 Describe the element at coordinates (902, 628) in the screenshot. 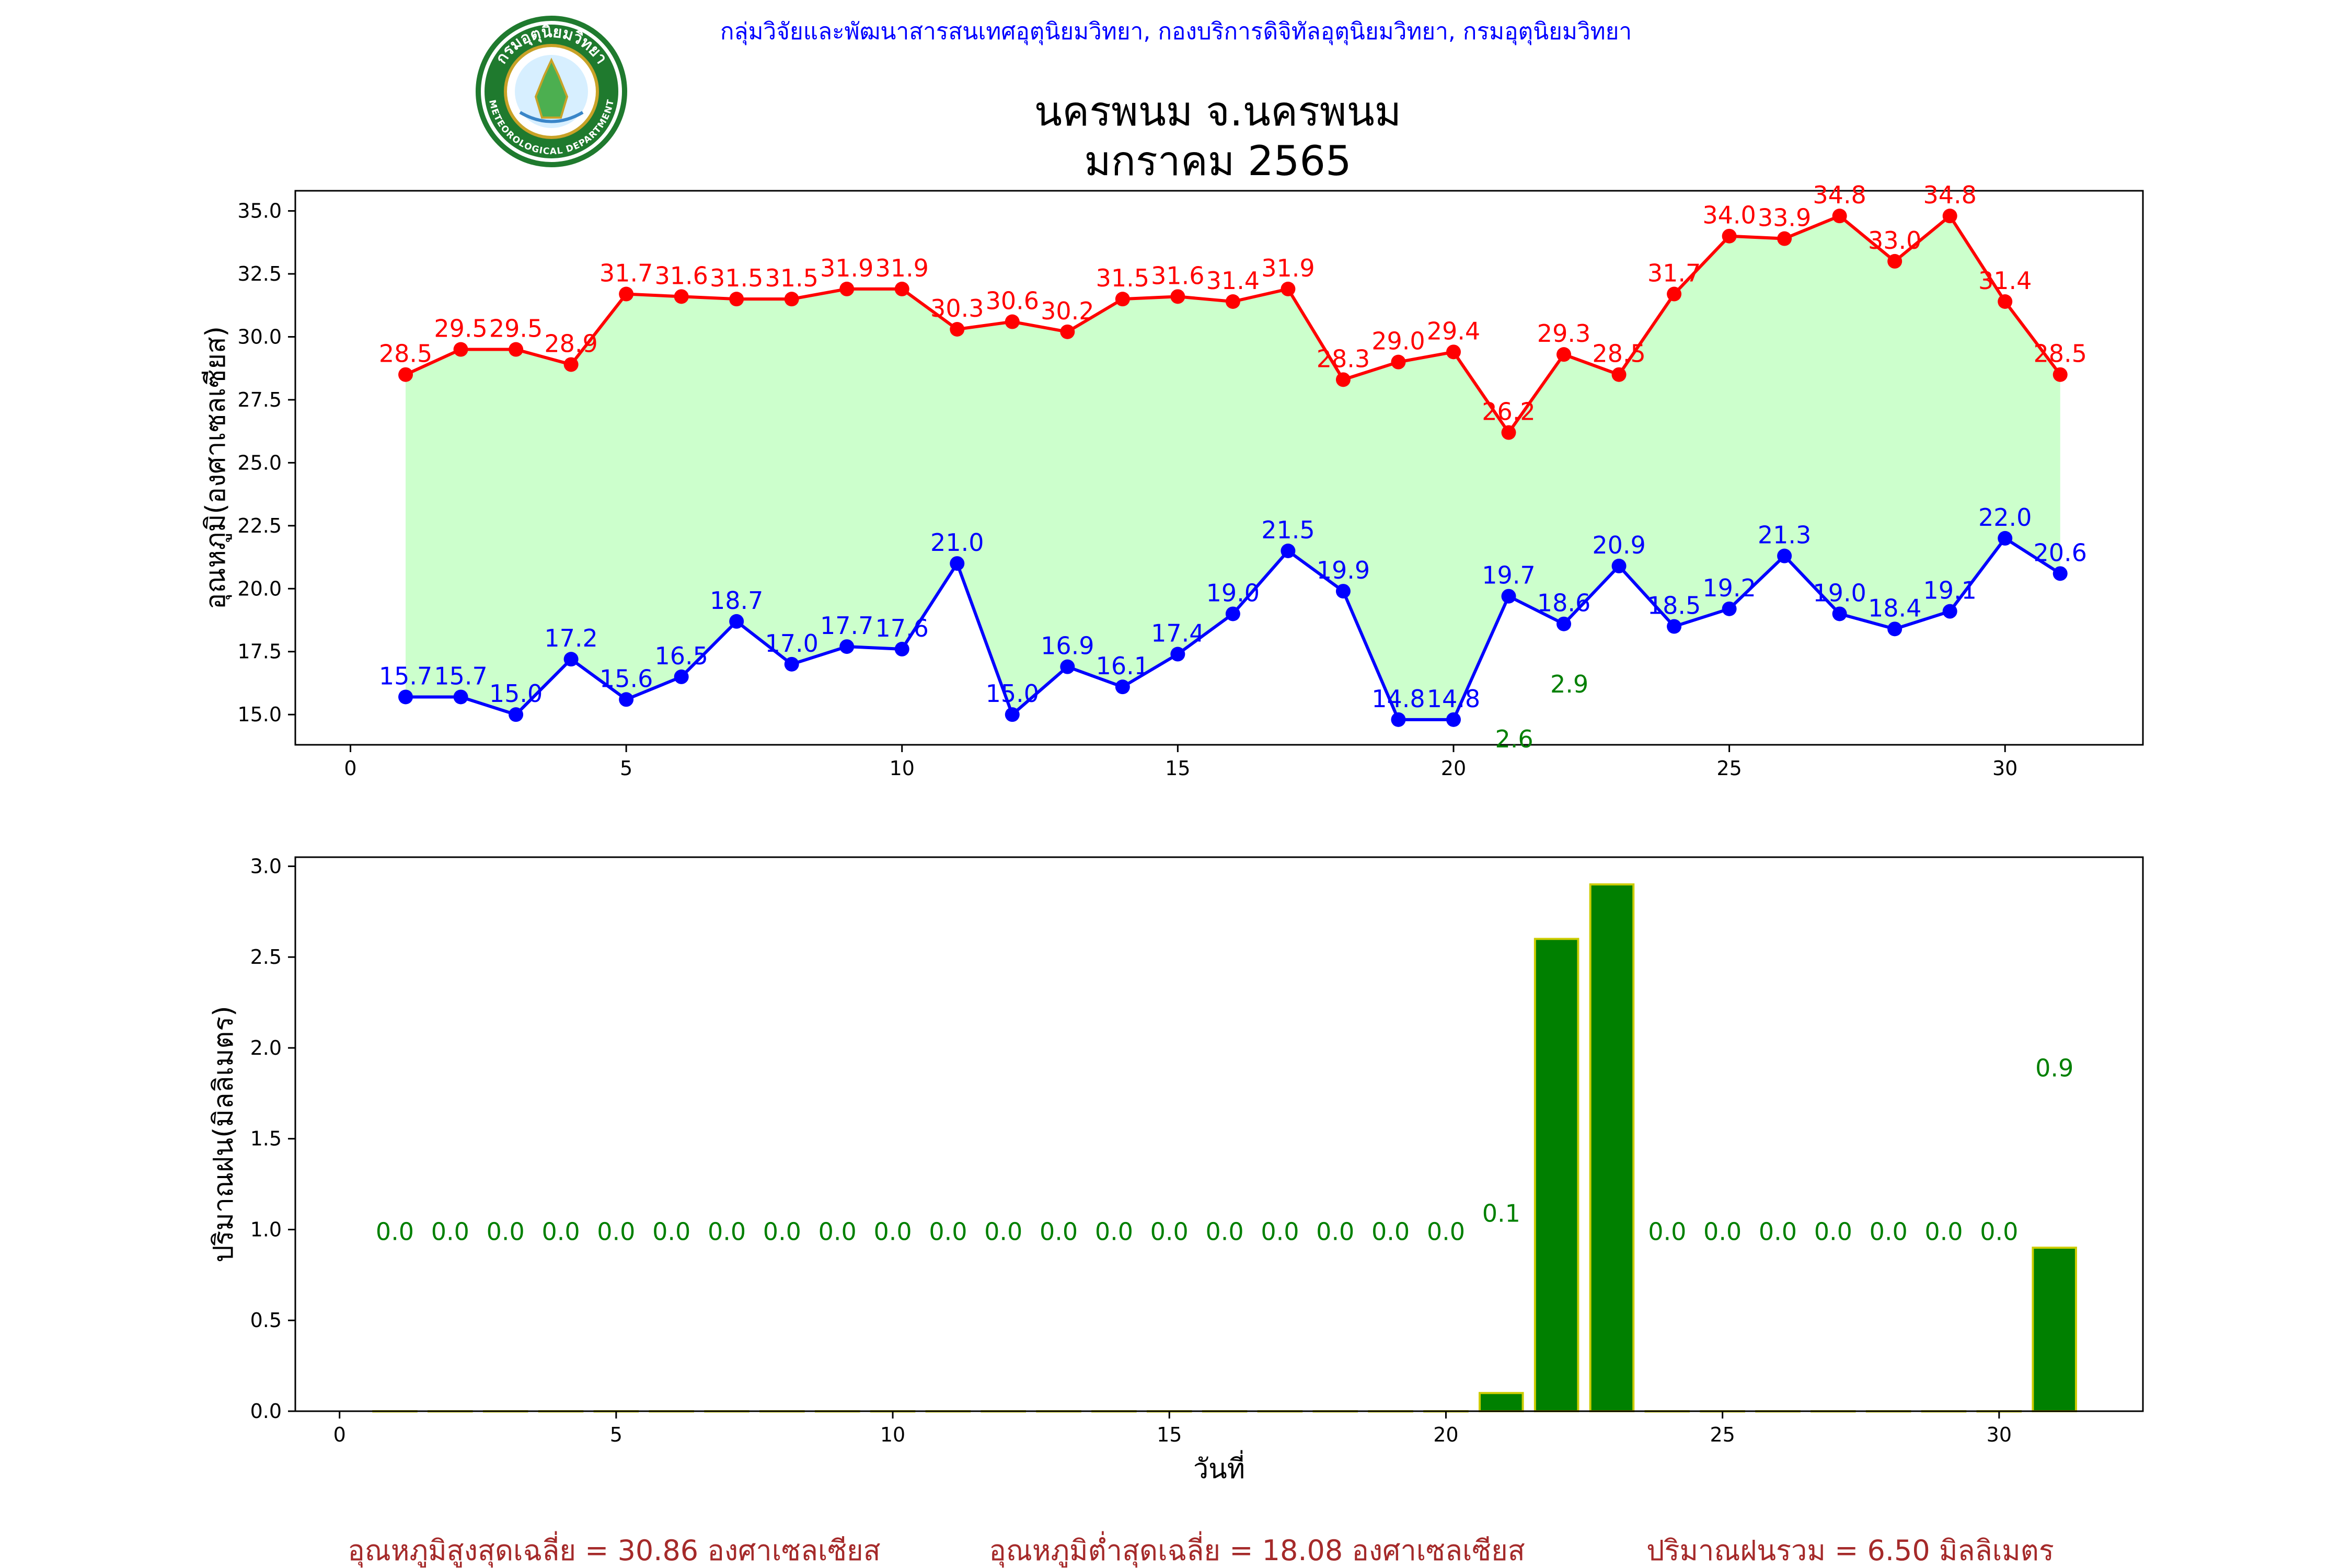

I see `min-temperature-label: 17.6` at that location.